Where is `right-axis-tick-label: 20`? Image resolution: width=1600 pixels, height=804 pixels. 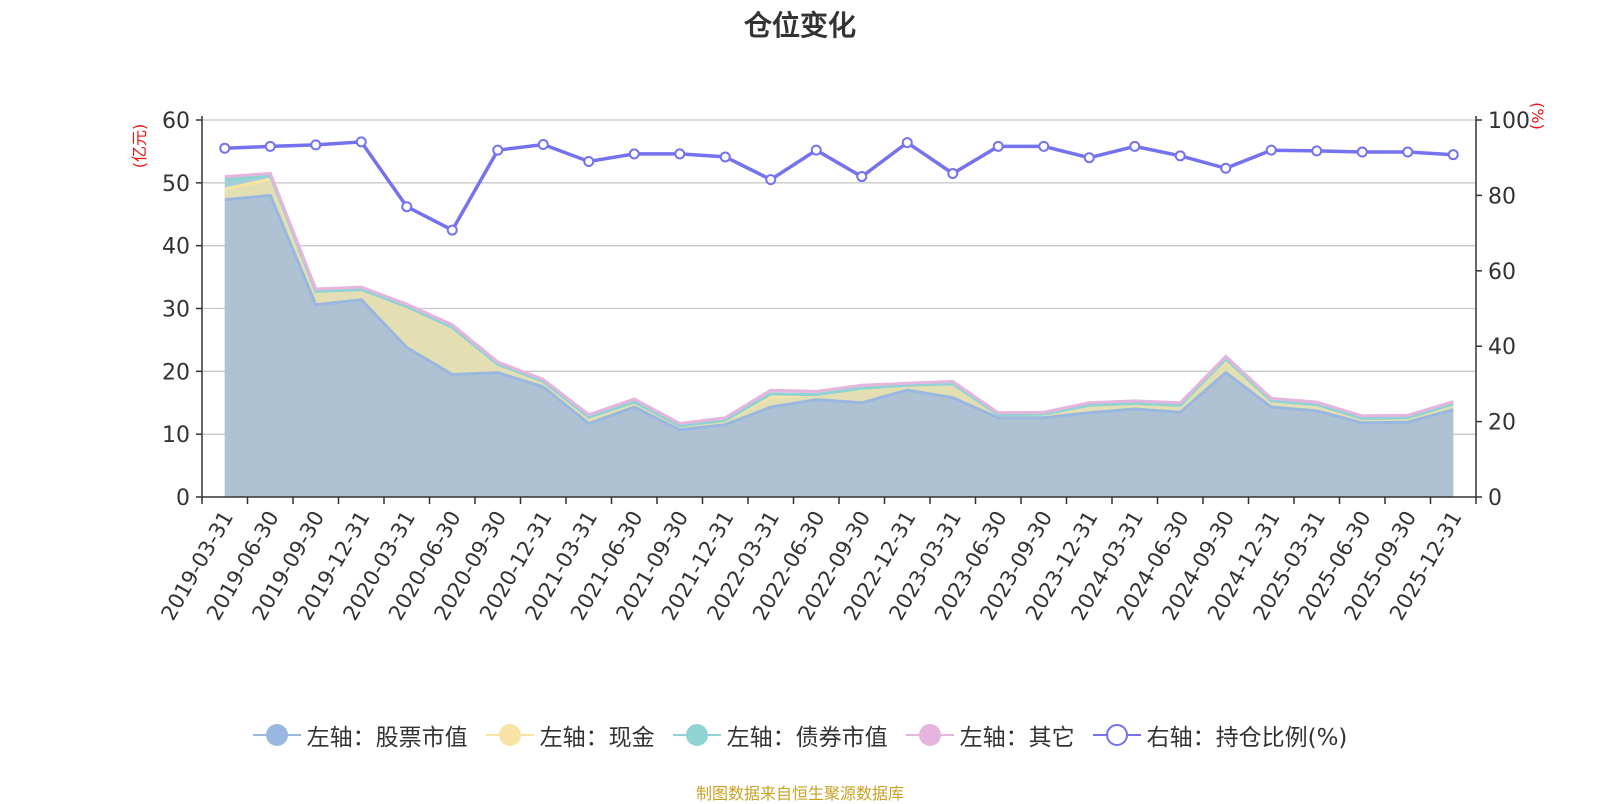 right-axis-tick-label: 20 is located at coordinates (1502, 423).